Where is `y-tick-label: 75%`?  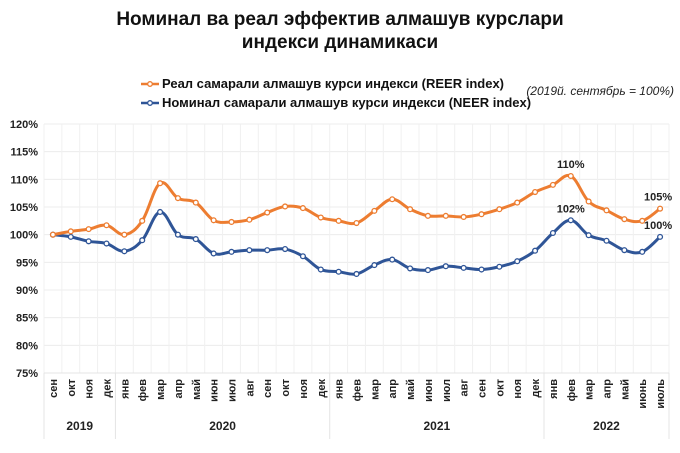 y-tick-label: 75% is located at coordinates (27, 374).